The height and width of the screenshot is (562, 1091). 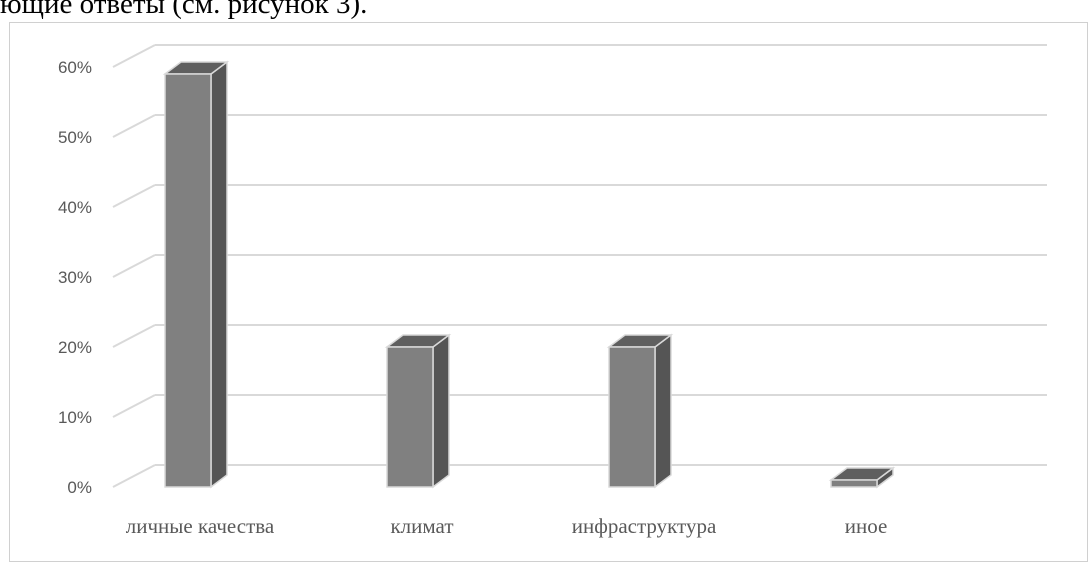 I want to click on x-category-label: инфраструктура, so click(x=644, y=526).